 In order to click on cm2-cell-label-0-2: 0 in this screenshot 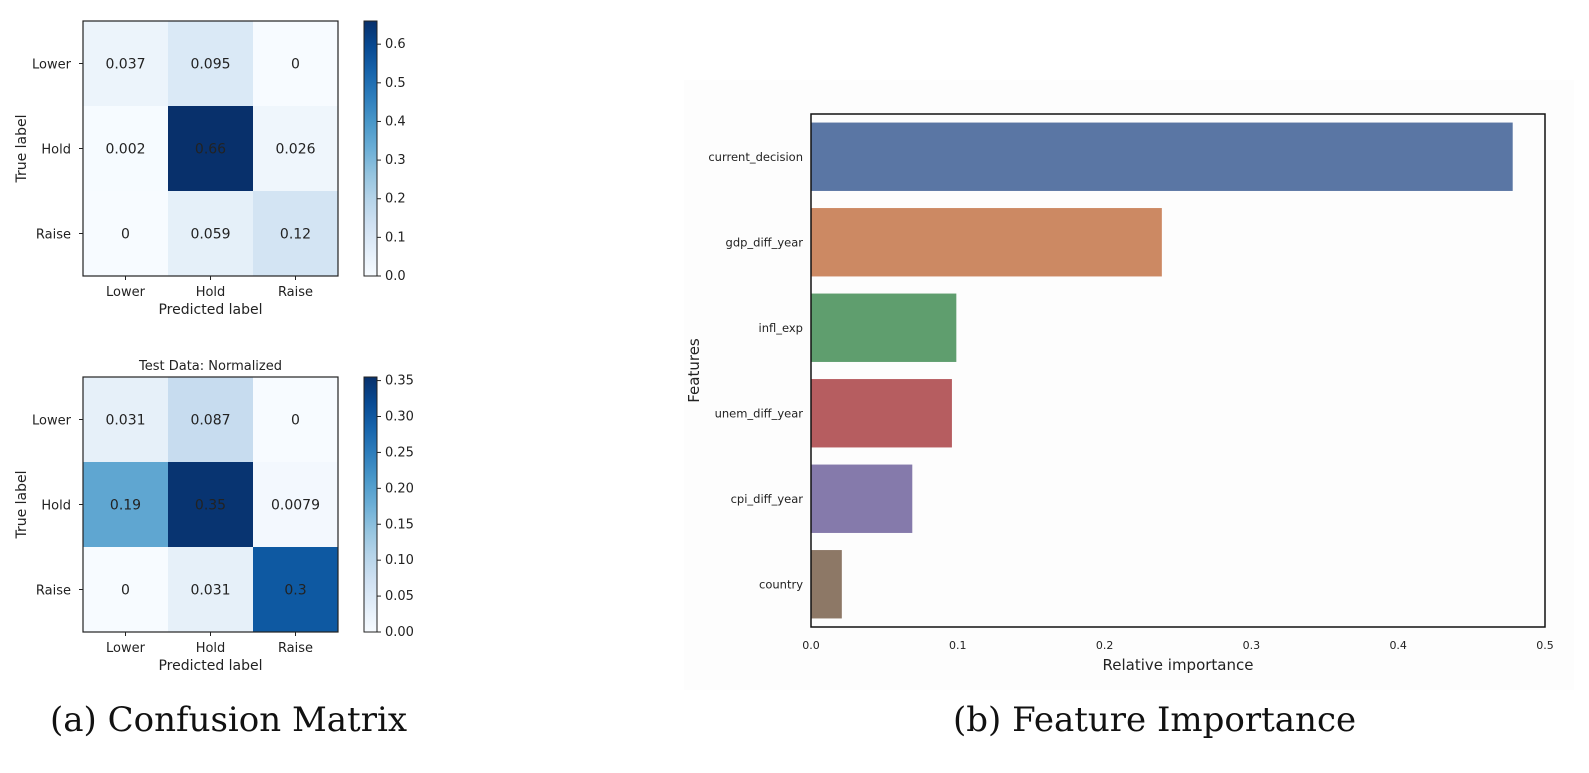, I will do `click(295, 421)`.